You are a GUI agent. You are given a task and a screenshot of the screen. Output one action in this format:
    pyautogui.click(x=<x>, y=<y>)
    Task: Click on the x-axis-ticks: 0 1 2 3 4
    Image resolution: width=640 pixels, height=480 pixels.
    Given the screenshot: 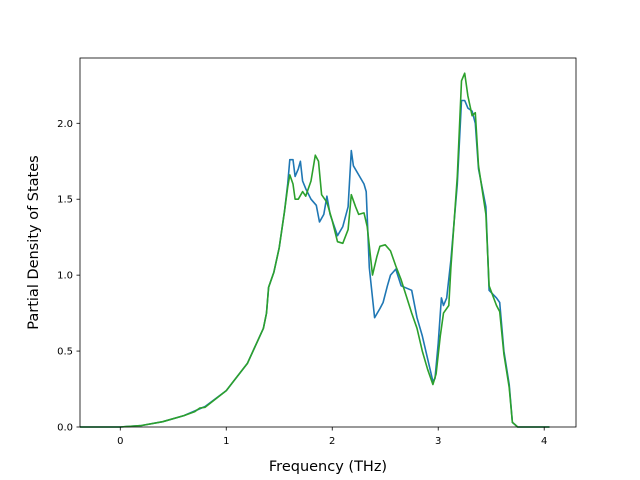 What is the action you would take?
    pyautogui.click(x=332, y=437)
    